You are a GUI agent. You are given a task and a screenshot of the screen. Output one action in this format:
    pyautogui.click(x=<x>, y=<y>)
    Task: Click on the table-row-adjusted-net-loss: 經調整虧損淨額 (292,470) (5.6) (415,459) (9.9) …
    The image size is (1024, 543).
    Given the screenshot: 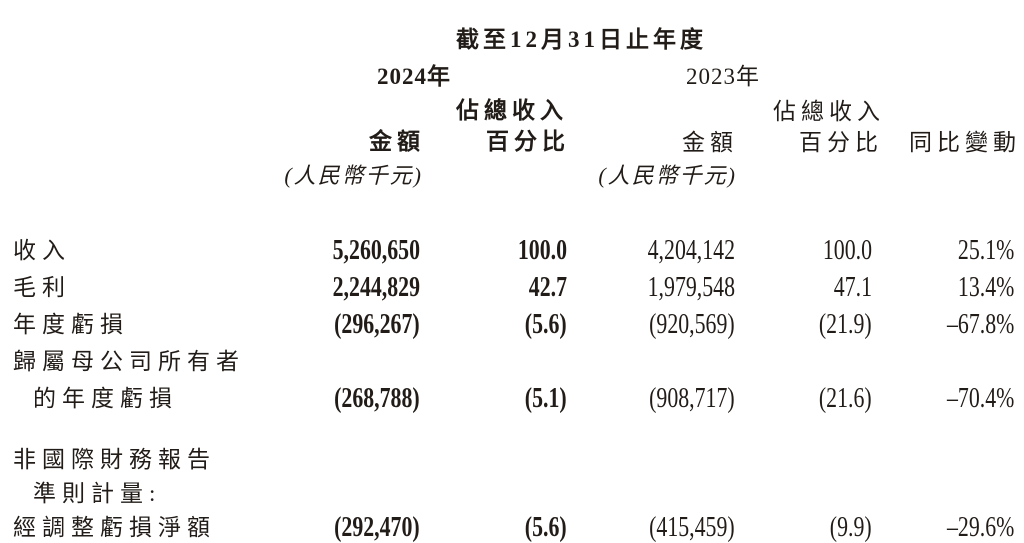 What is the action you would take?
    pyautogui.click(x=512, y=528)
    